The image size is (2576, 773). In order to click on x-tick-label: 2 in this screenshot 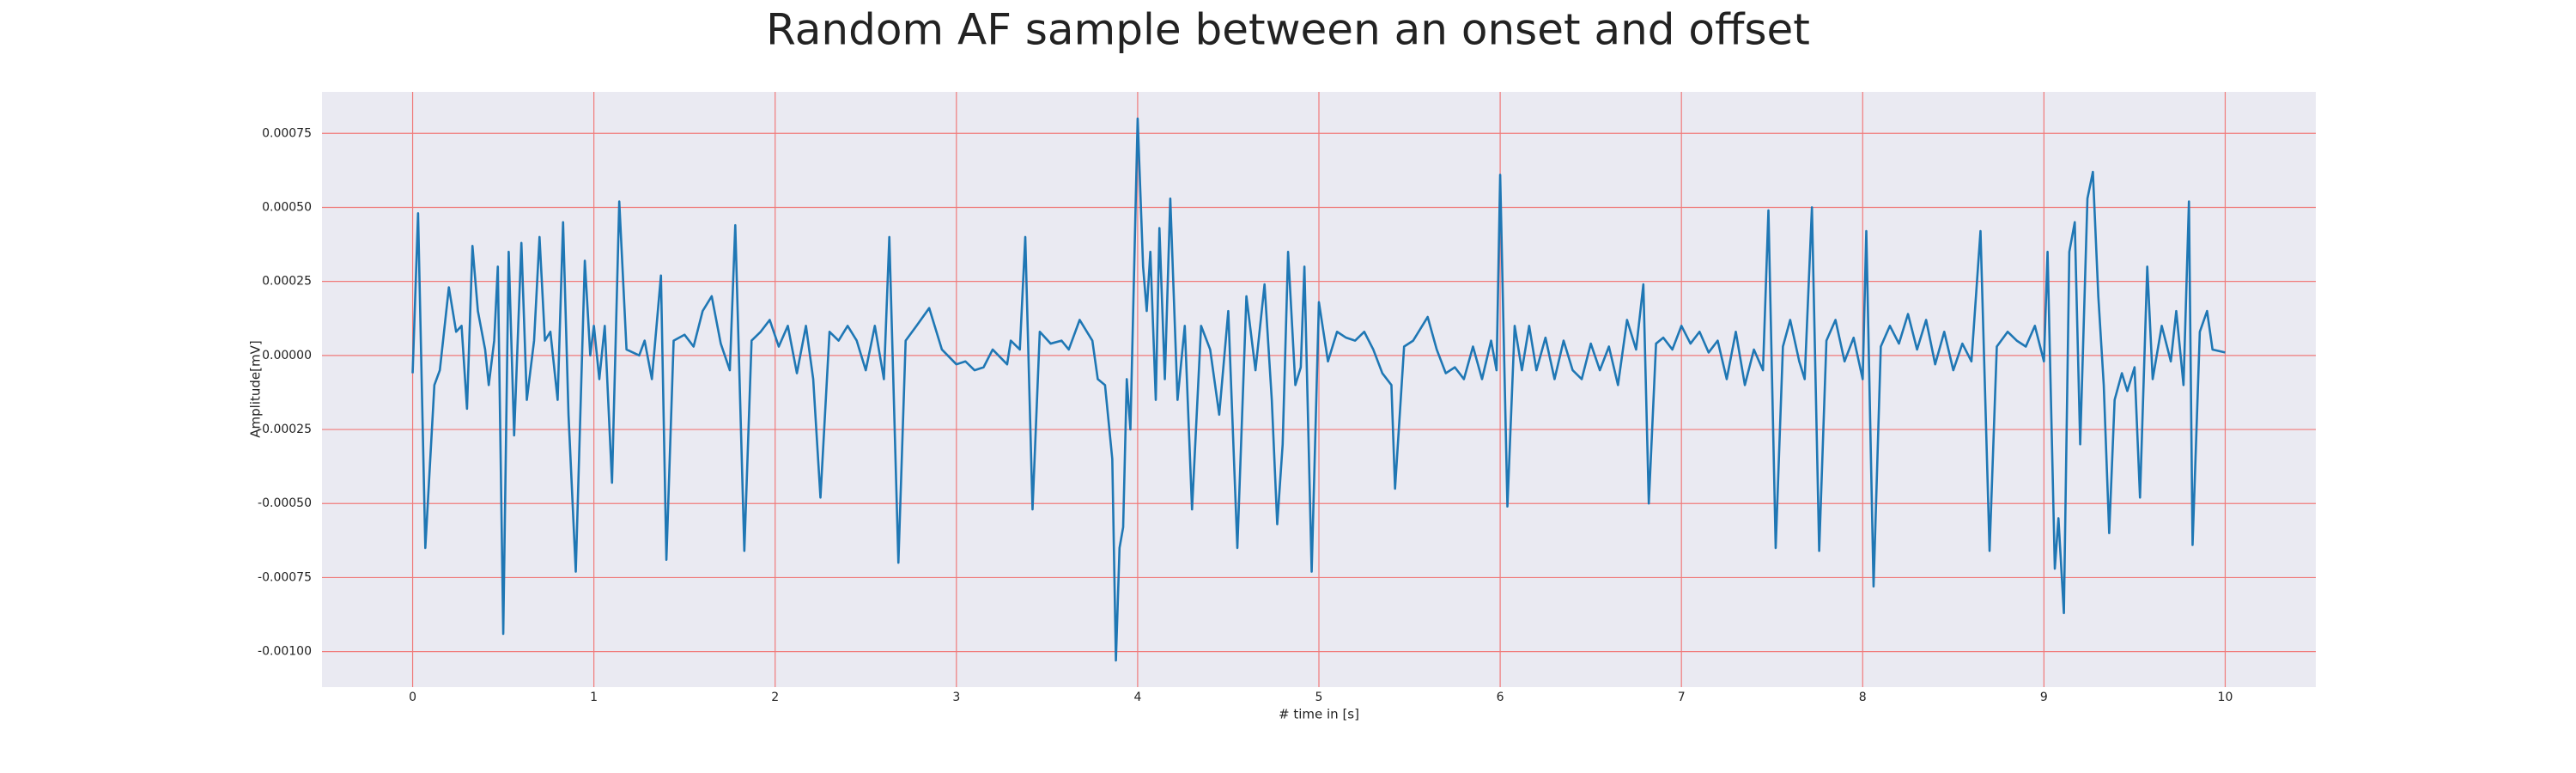, I will do `click(775, 697)`.